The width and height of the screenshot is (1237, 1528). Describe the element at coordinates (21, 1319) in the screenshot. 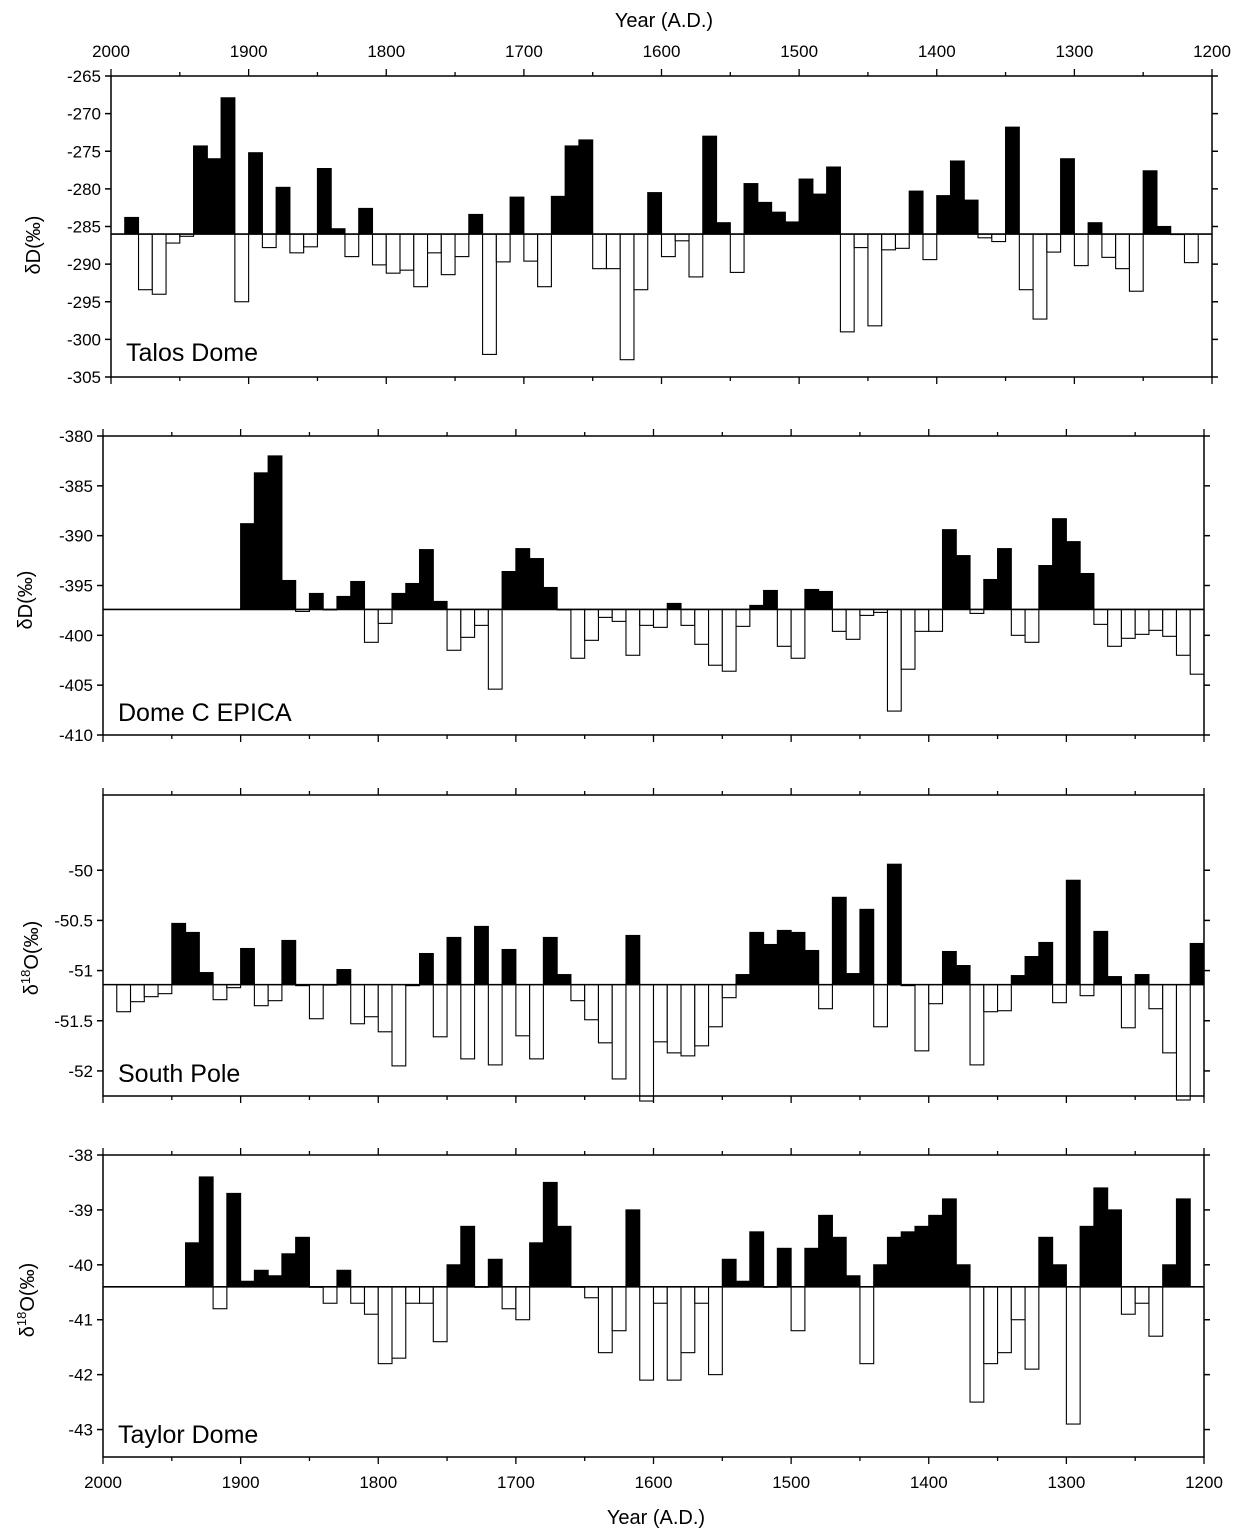

I see `ylabel-superscript: 18` at that location.